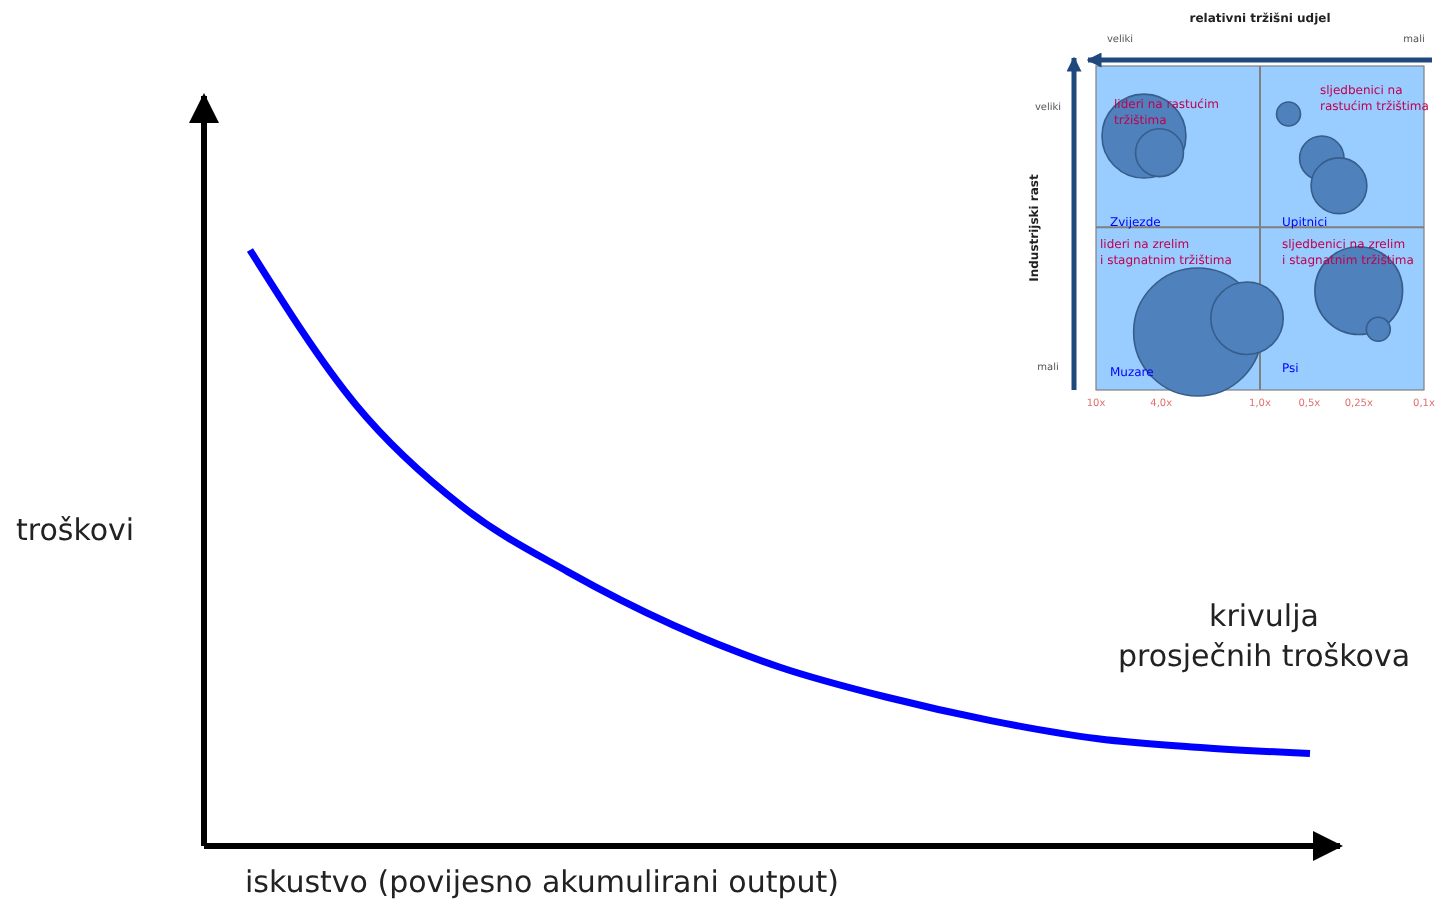  I want to click on annotation: krivulja prosječnih troškova, so click(1264, 636).